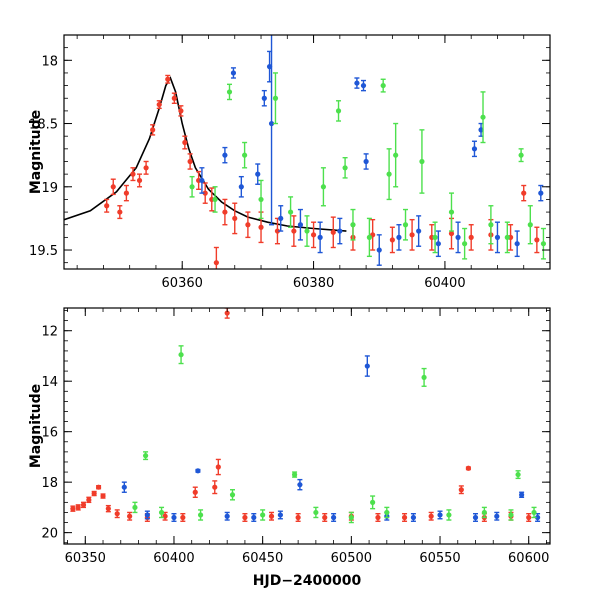  Describe the element at coordinates (173, 558) in the screenshot. I see `x-tick-label: 60400` at that location.